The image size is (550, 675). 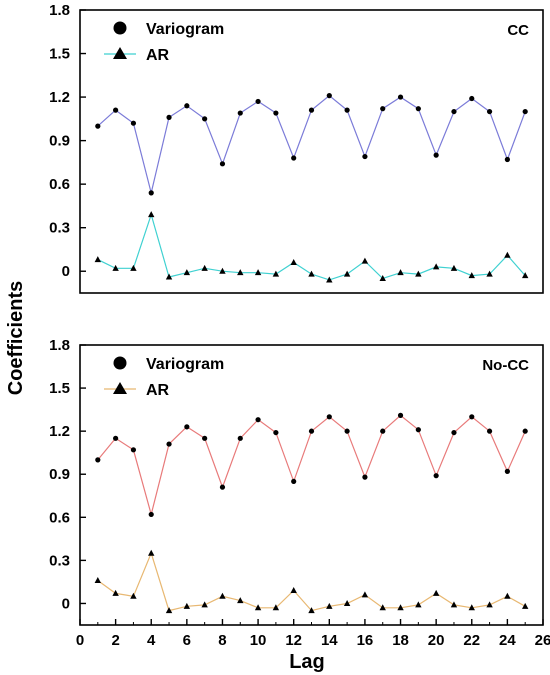 I want to click on panel-label: CC, so click(x=518, y=30).